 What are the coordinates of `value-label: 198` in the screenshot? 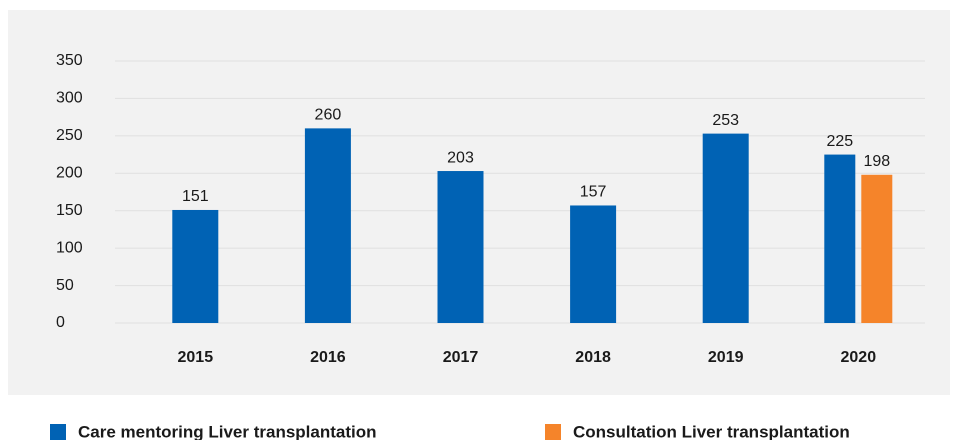 It's located at (876, 161).